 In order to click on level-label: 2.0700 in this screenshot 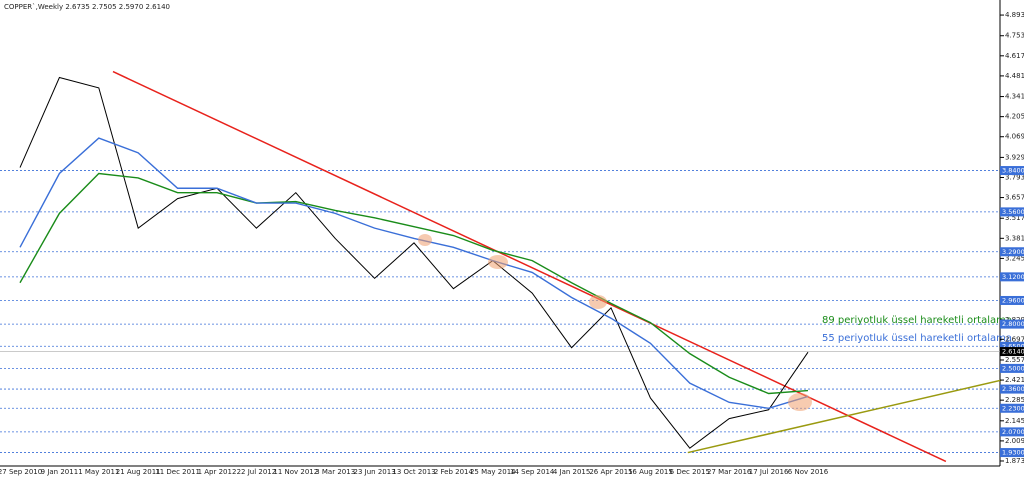, I will do `click(1013, 432)`.